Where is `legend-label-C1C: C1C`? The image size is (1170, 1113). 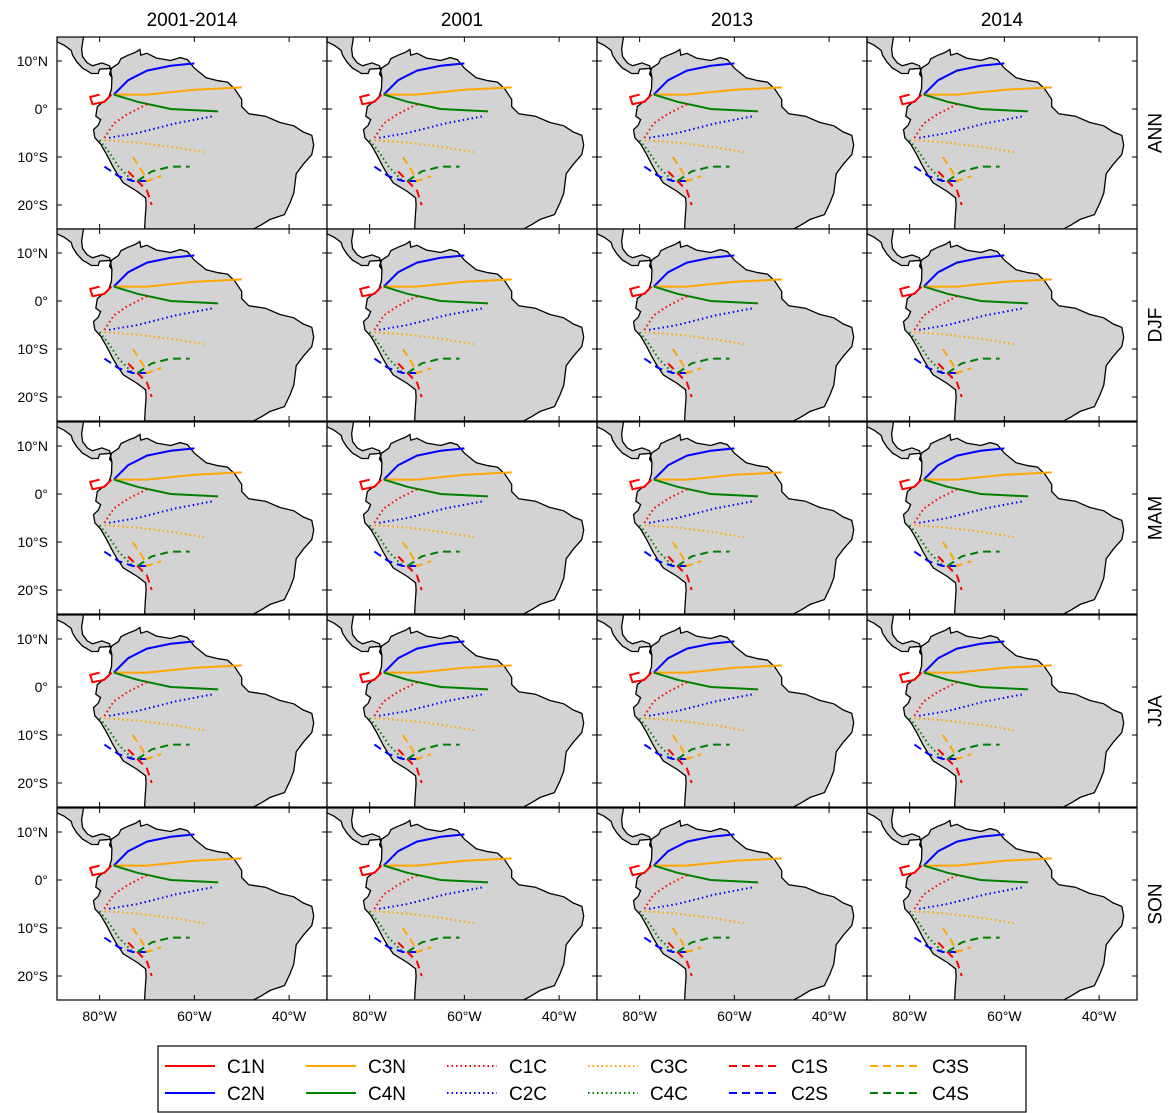 legend-label-C1C: C1C is located at coordinates (528, 1067).